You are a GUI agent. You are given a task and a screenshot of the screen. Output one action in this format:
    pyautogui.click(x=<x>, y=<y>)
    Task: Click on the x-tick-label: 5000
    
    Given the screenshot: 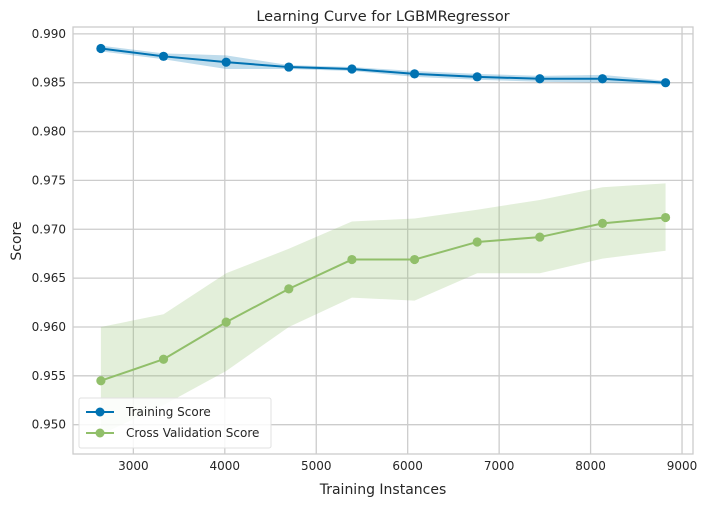 What is the action you would take?
    pyautogui.click(x=316, y=466)
    